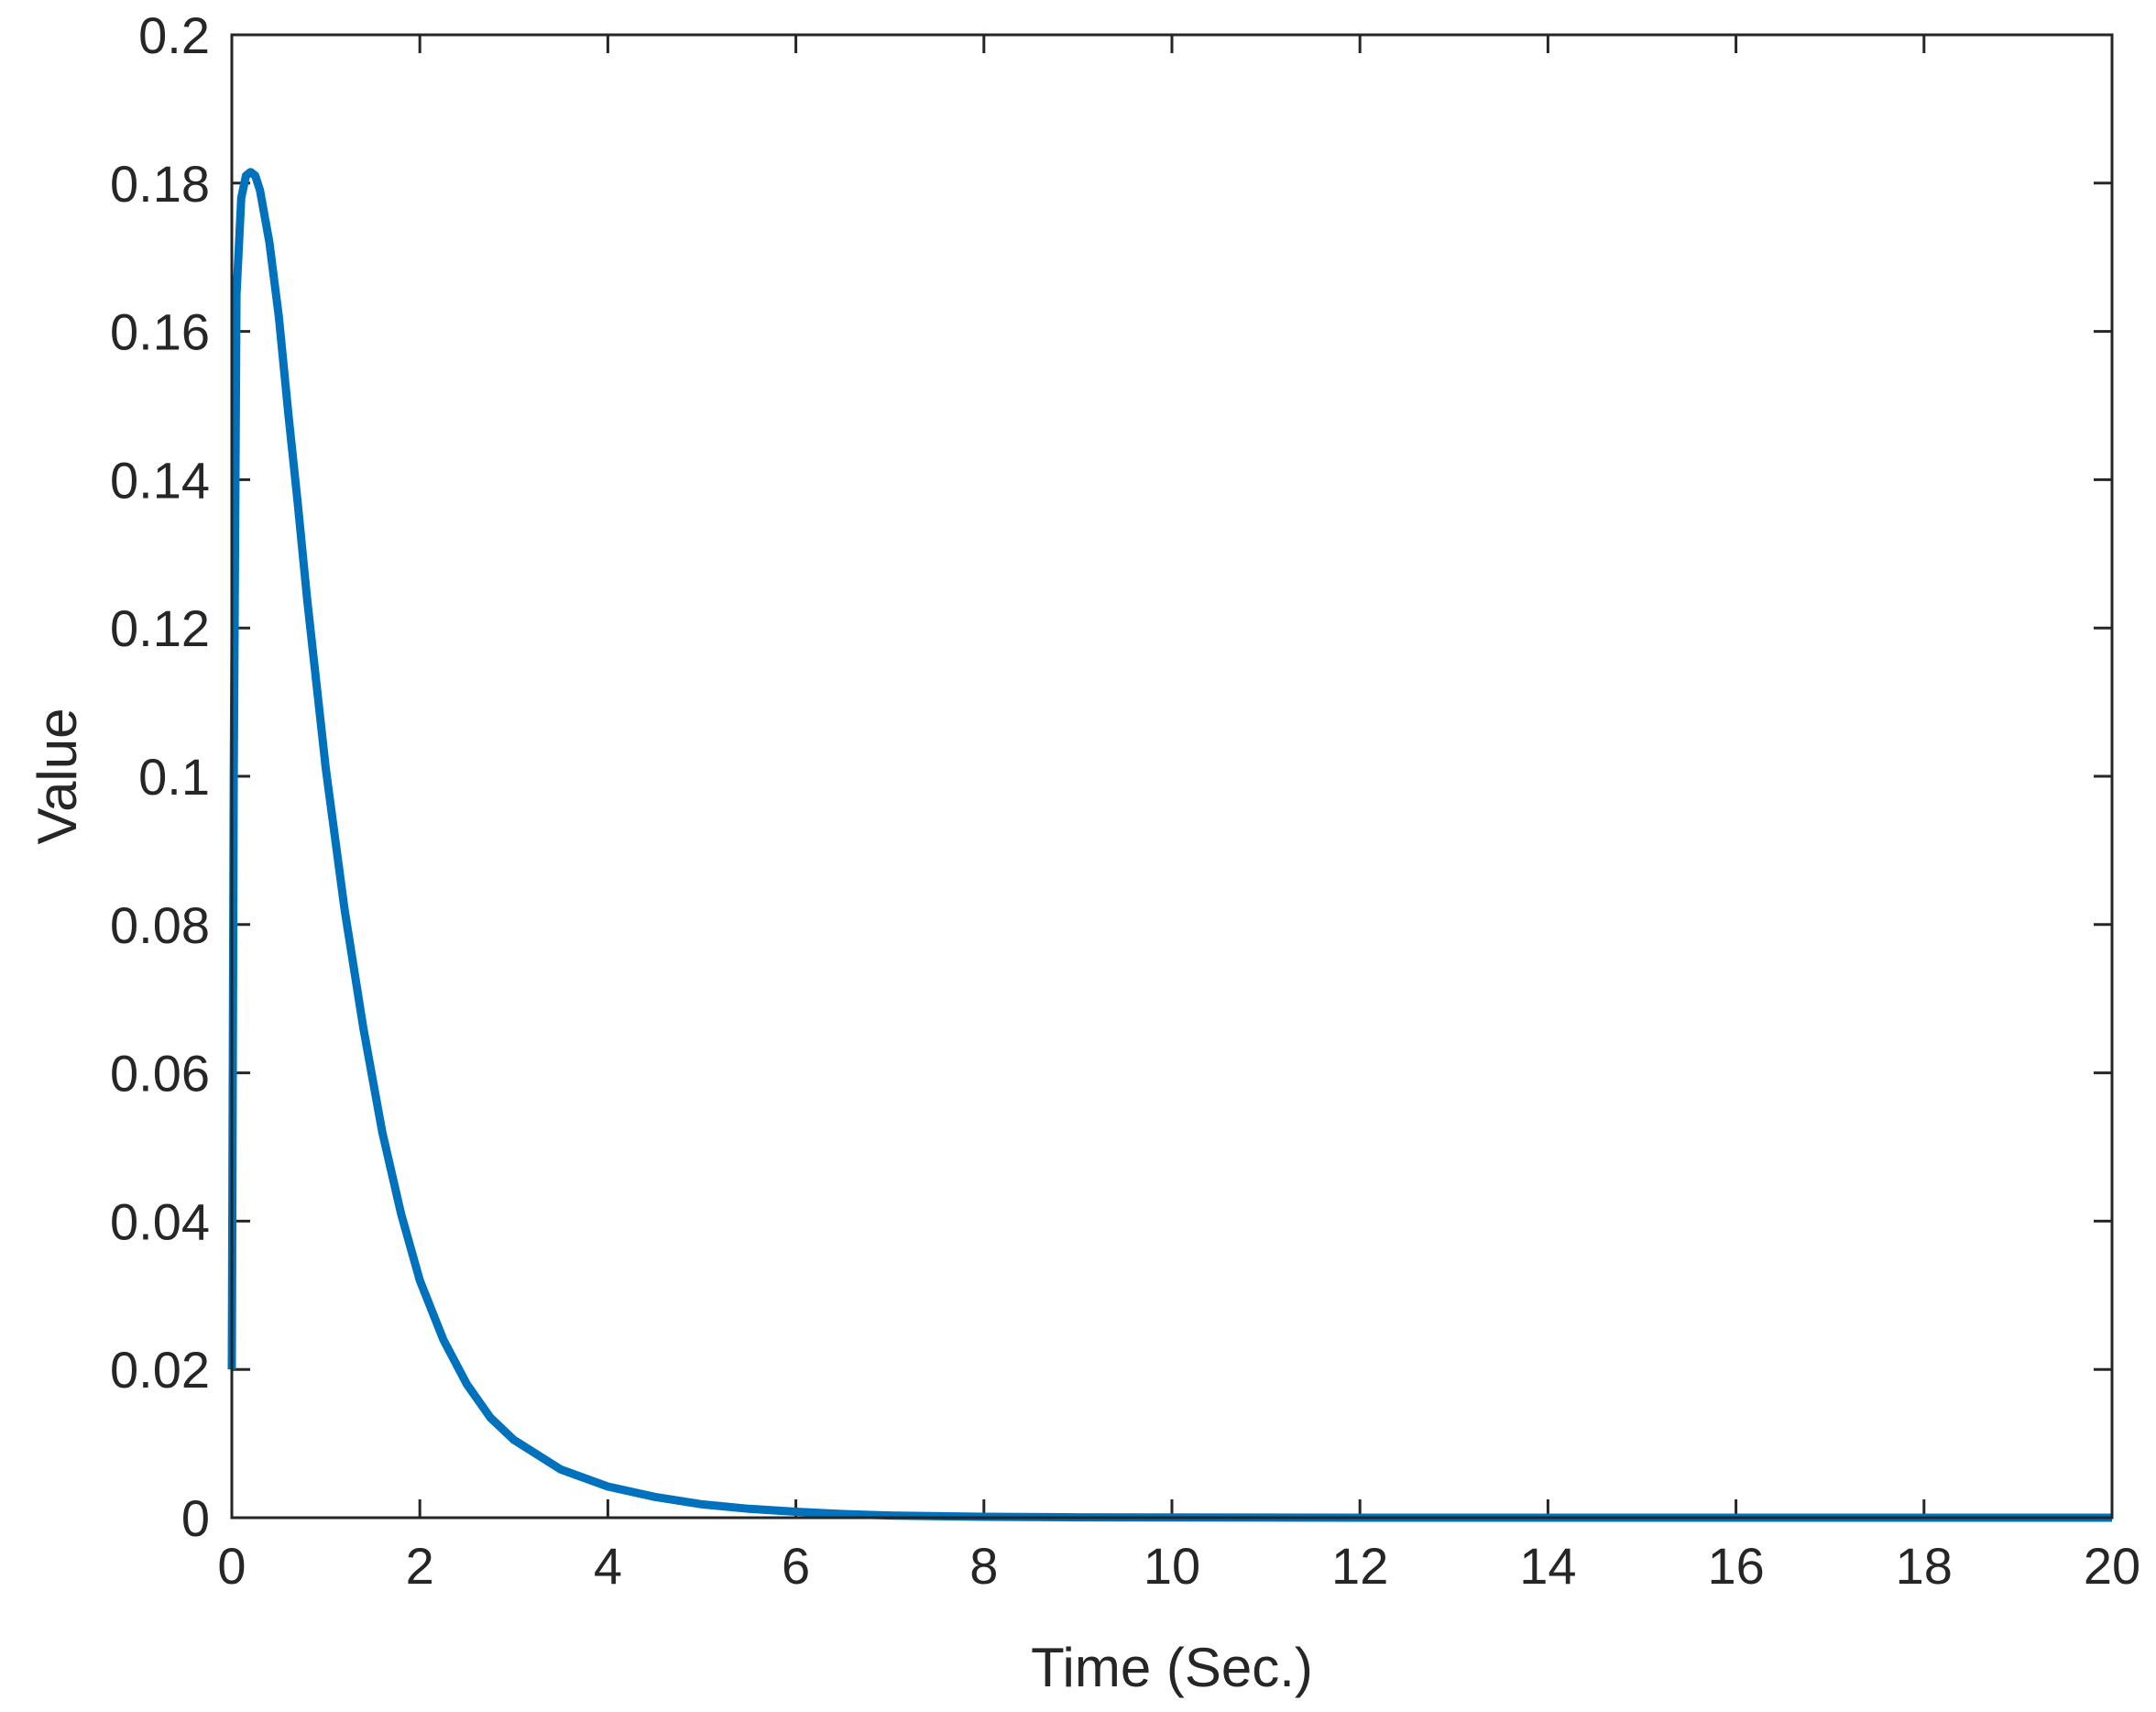  I want to click on x-tick-label: 10, so click(1172, 1566).